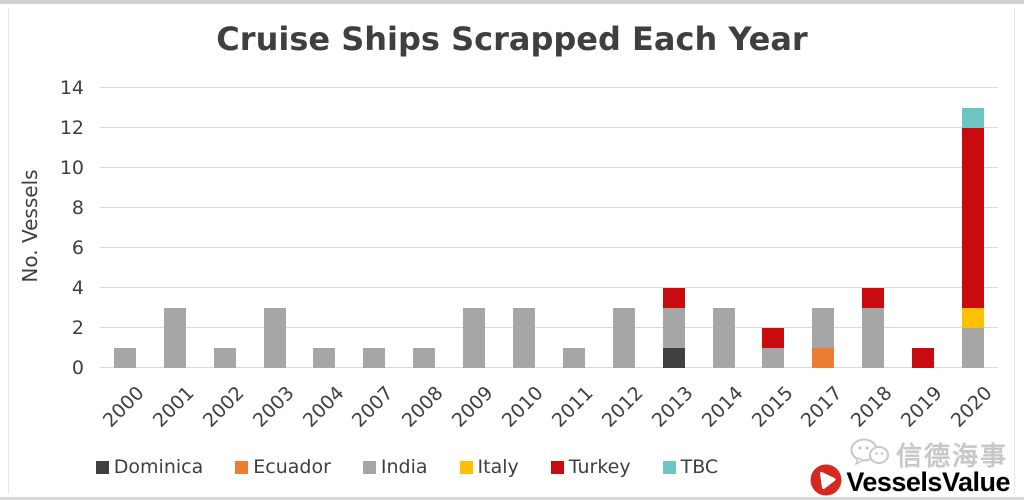  What do you see at coordinates (292, 467) in the screenshot?
I see `legend-label: Ecuador` at bounding box center [292, 467].